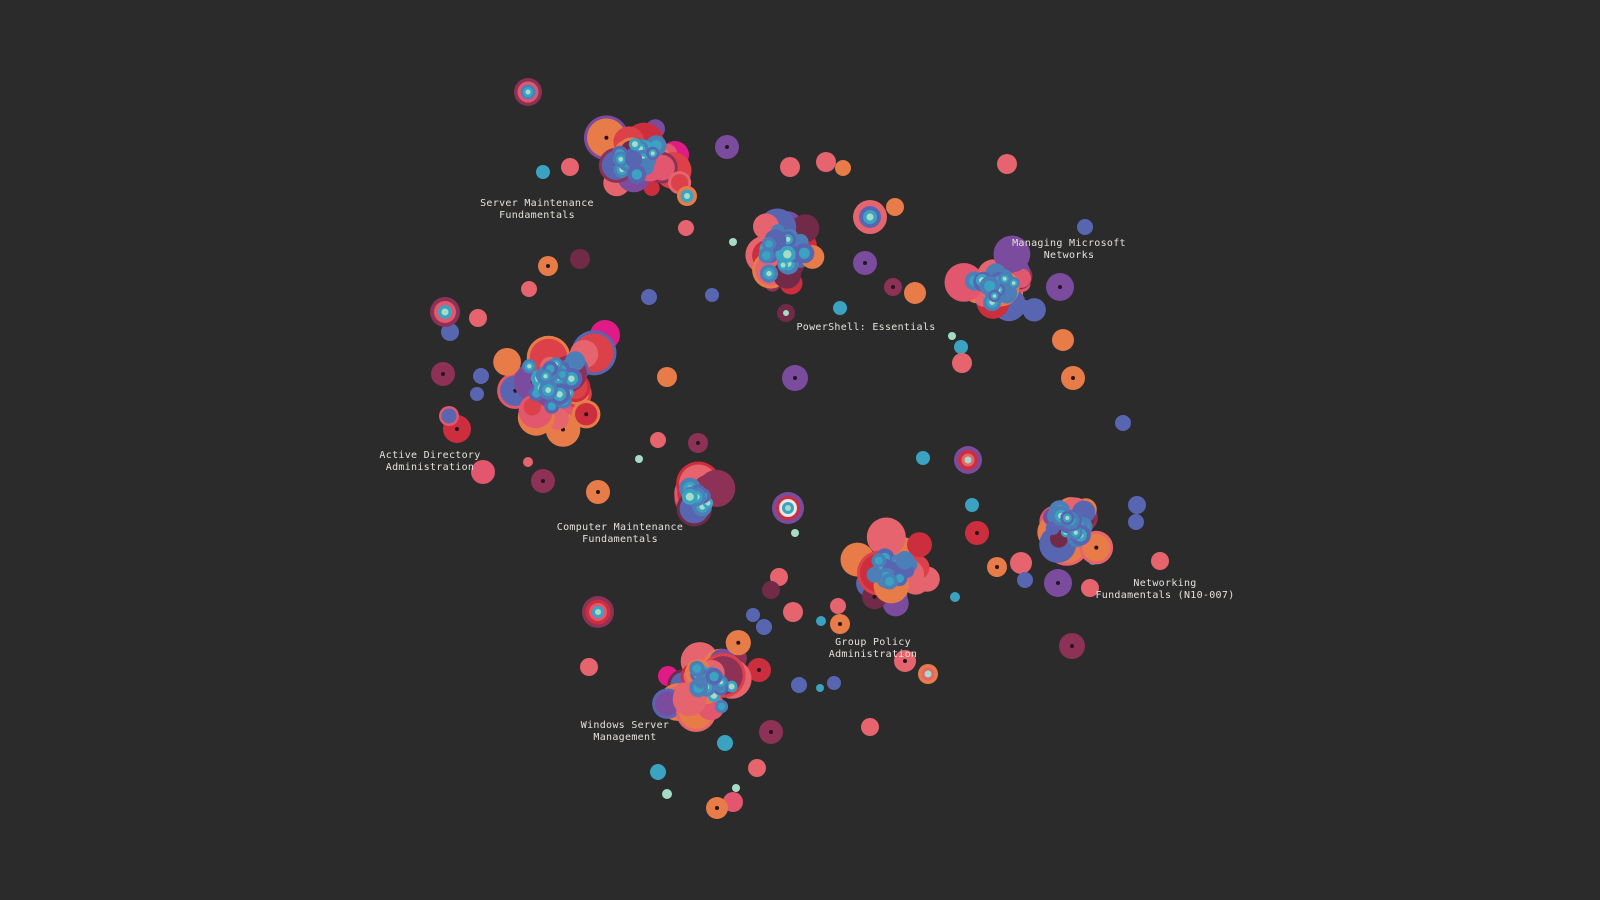  I want to click on core-bubble, so click(904, 560).